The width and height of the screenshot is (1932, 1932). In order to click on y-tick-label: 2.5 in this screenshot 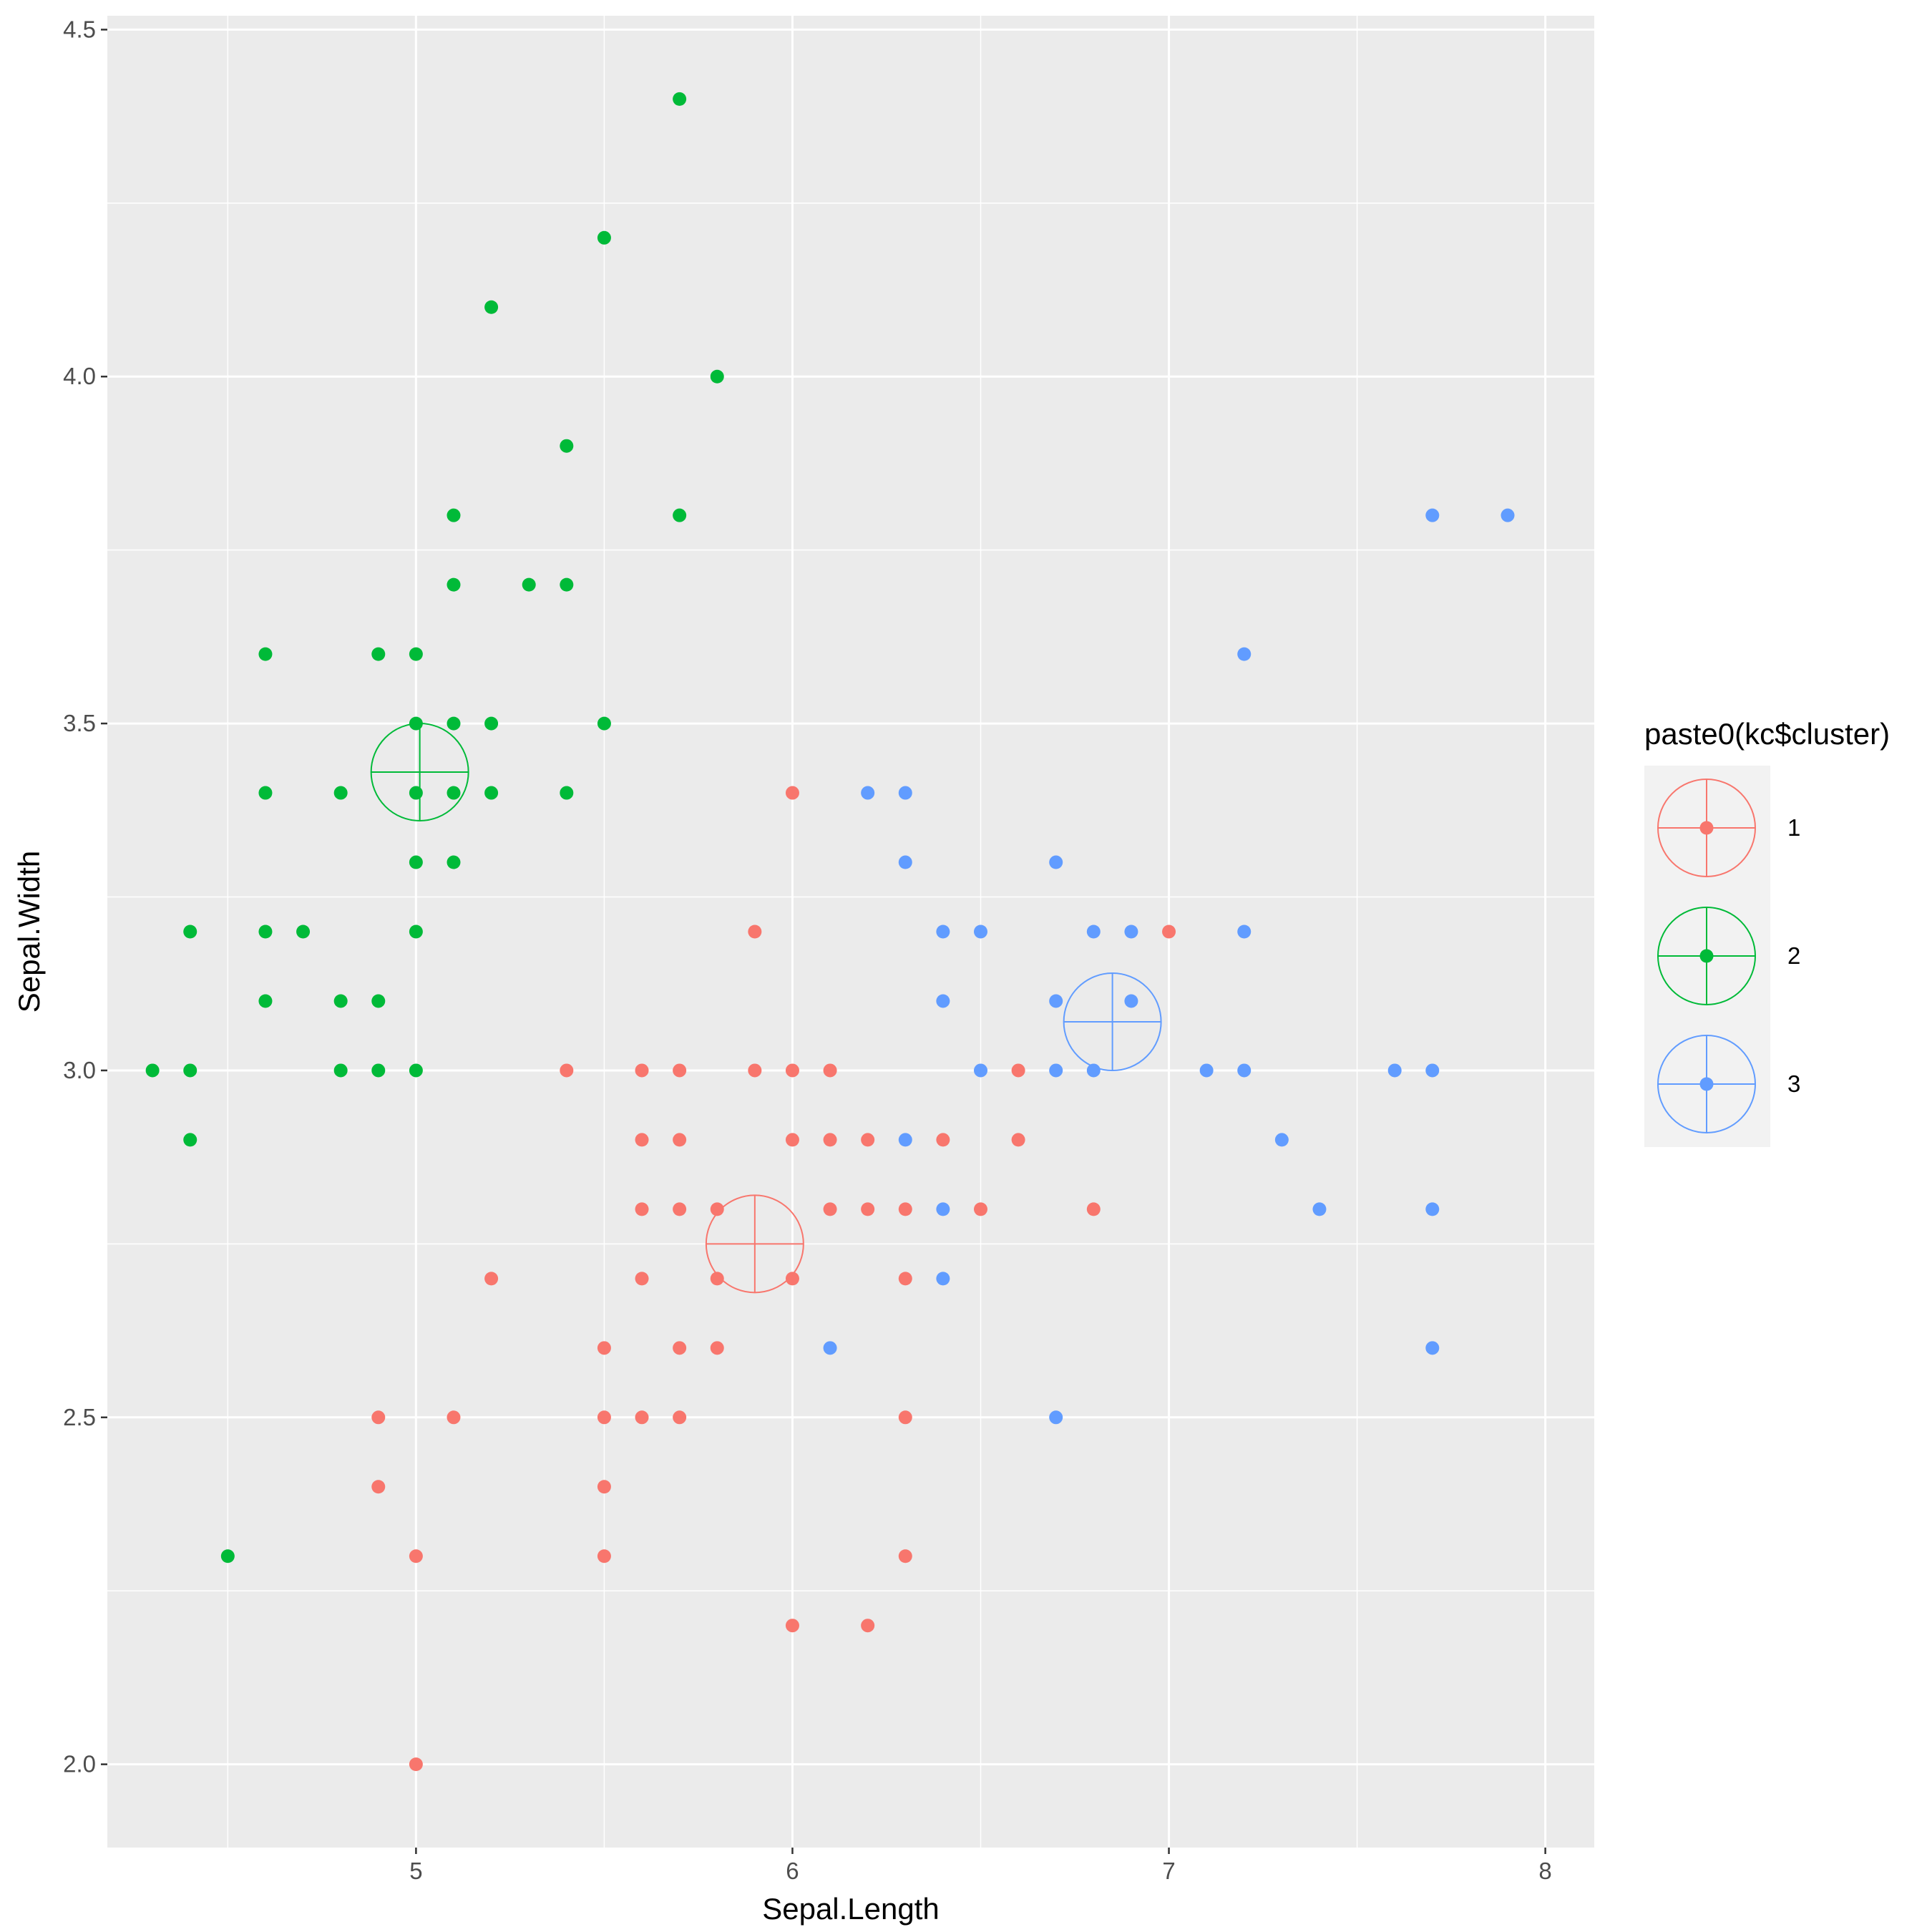, I will do `click(79, 1417)`.